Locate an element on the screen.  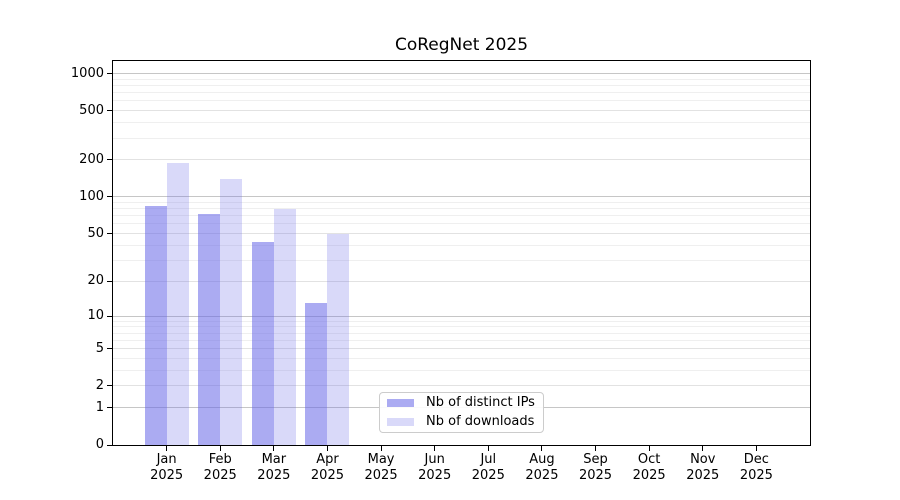
x-tick-label: Jul 2025 is located at coordinates (488, 468).